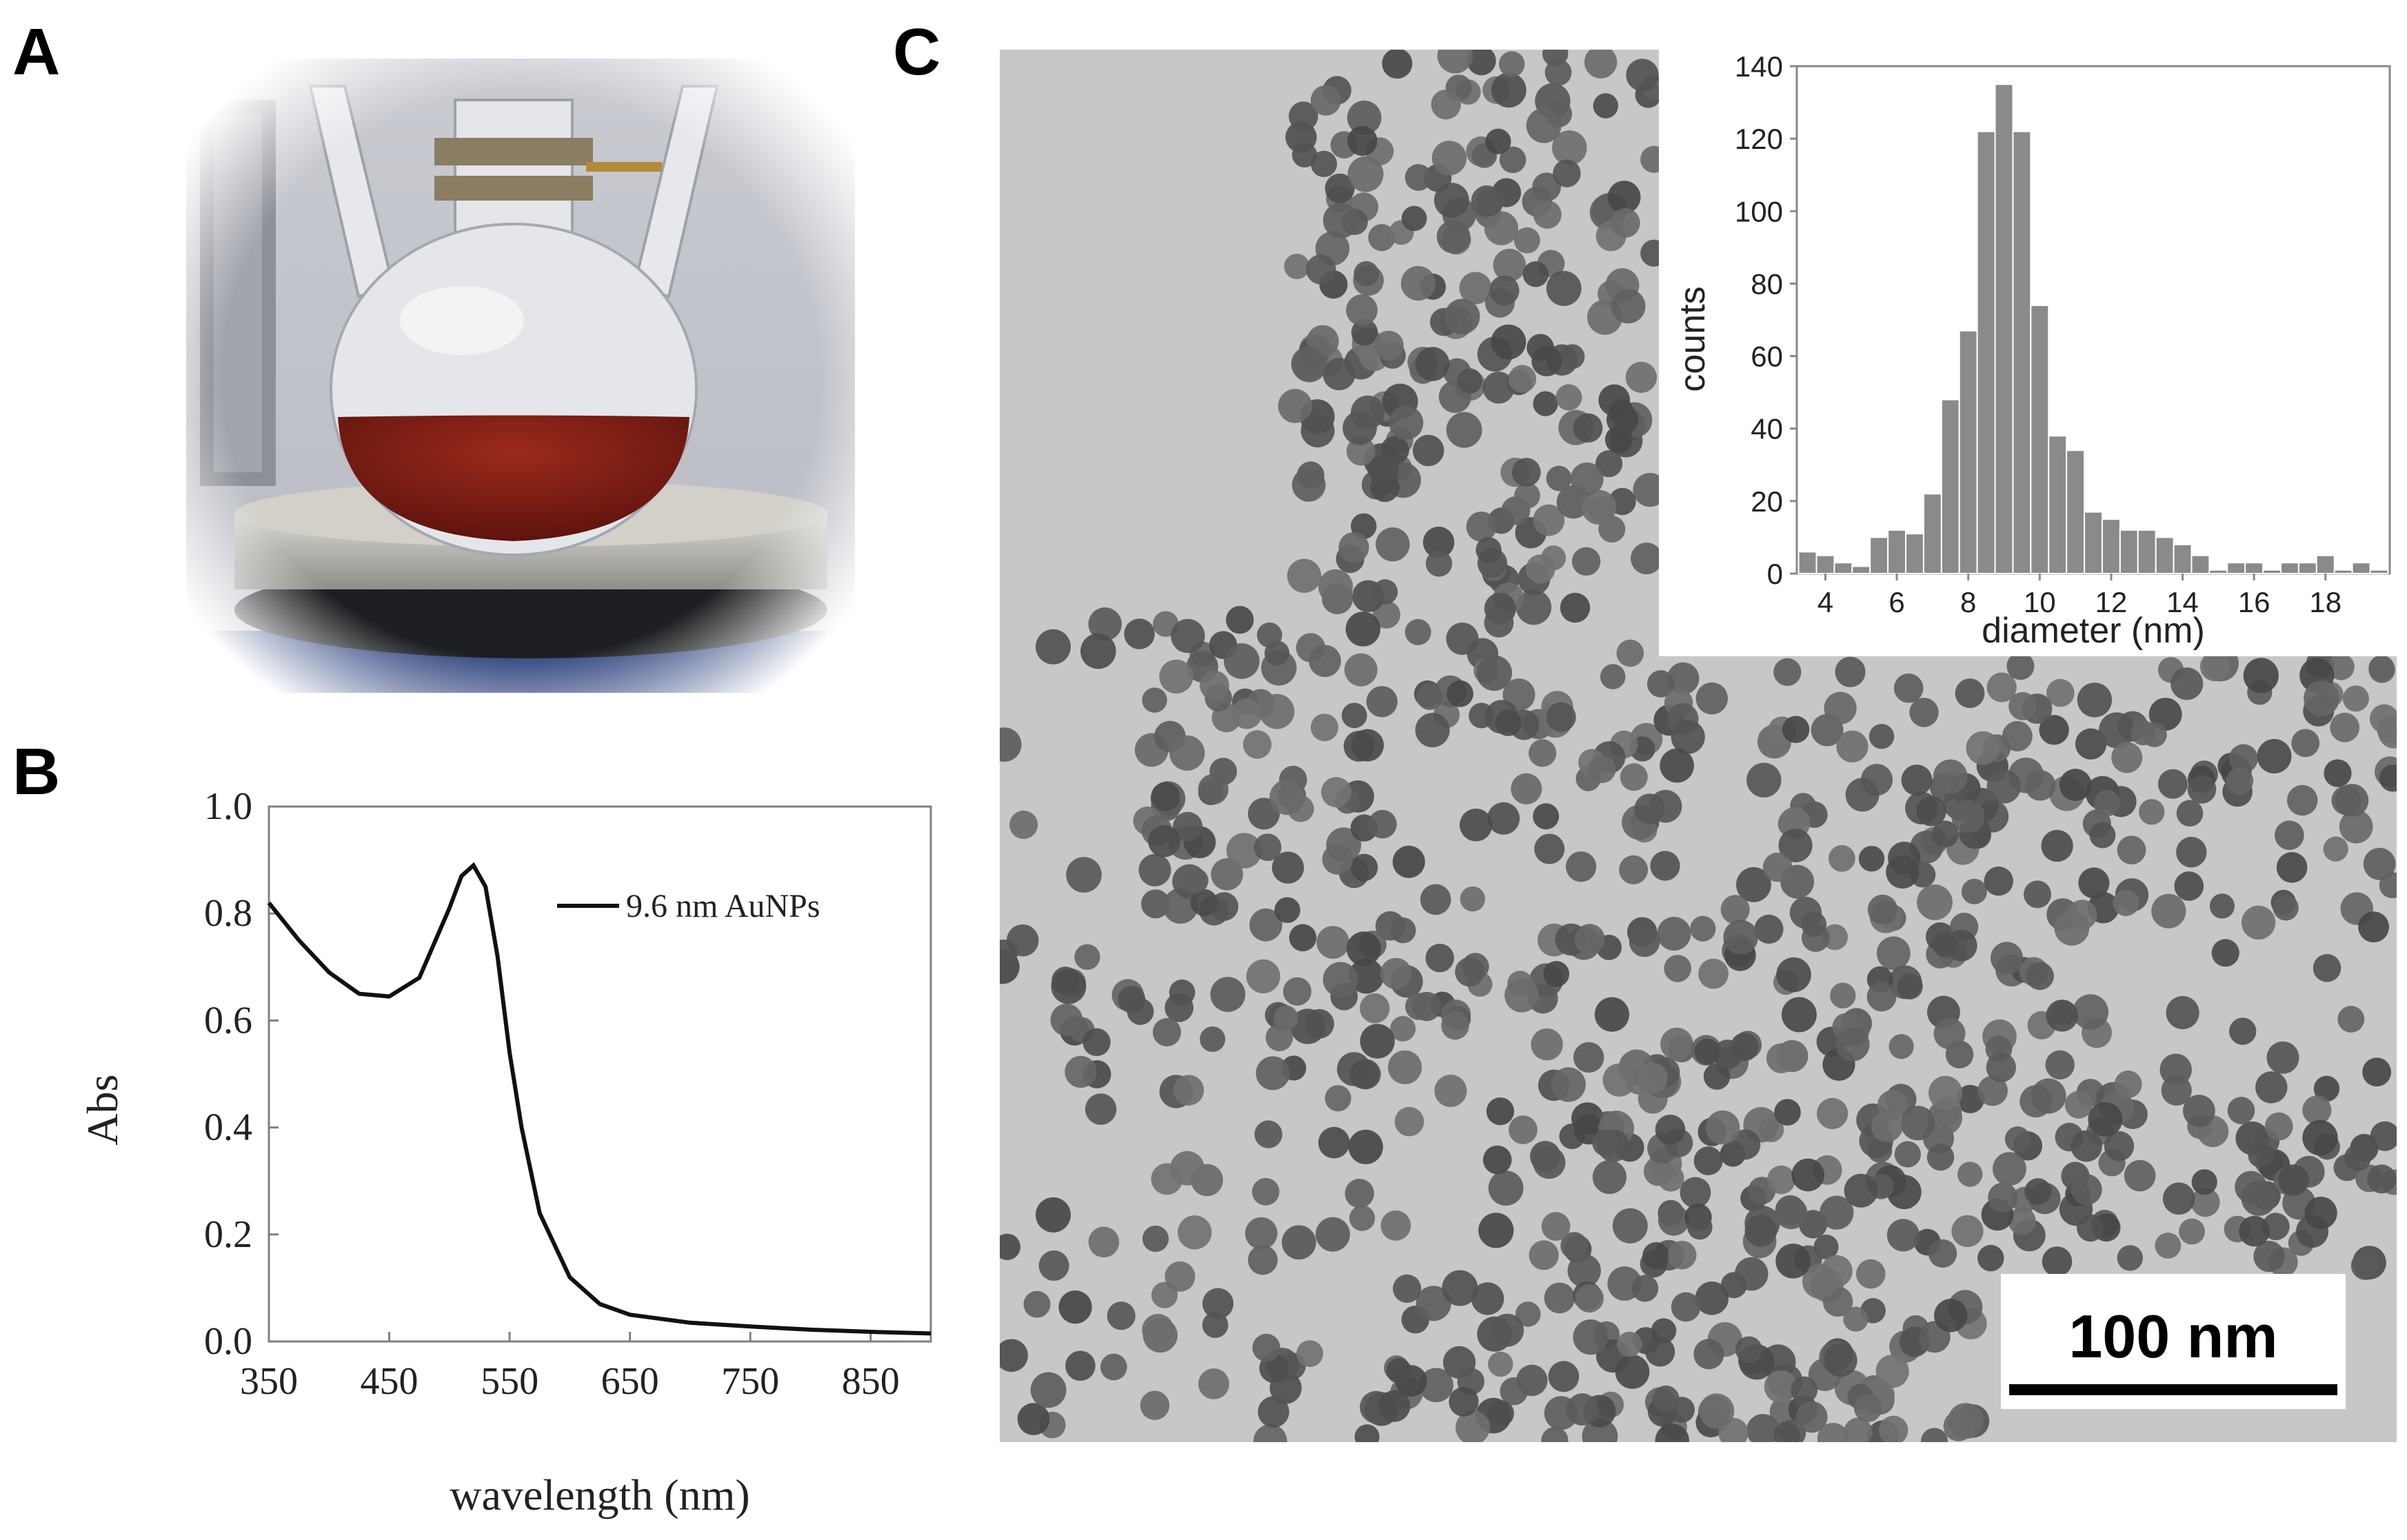  What do you see at coordinates (1759, 211) in the screenshot?
I see `hist-y-tick-label: 100` at bounding box center [1759, 211].